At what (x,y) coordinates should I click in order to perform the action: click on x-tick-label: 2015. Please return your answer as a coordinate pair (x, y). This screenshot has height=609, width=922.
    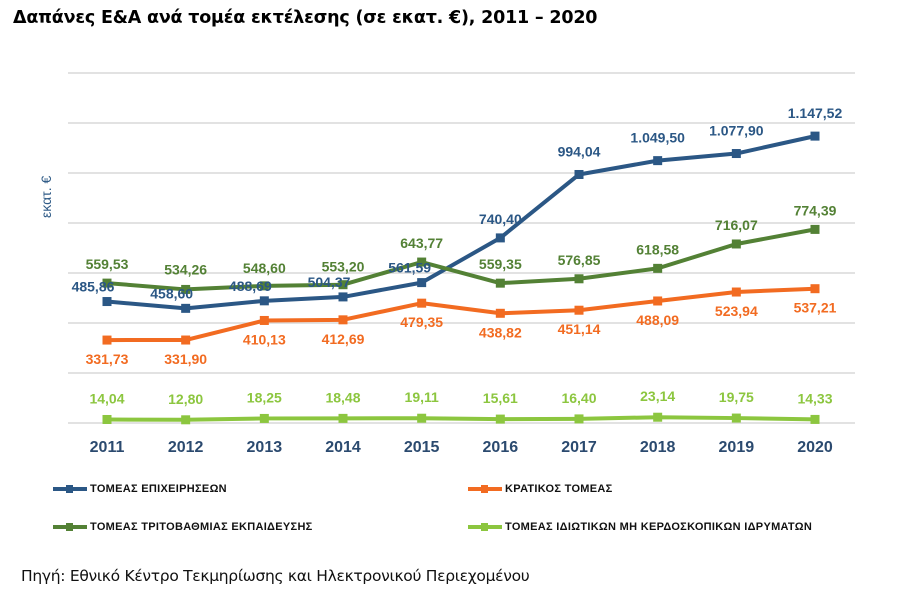
    Looking at the image, I should click on (422, 447).